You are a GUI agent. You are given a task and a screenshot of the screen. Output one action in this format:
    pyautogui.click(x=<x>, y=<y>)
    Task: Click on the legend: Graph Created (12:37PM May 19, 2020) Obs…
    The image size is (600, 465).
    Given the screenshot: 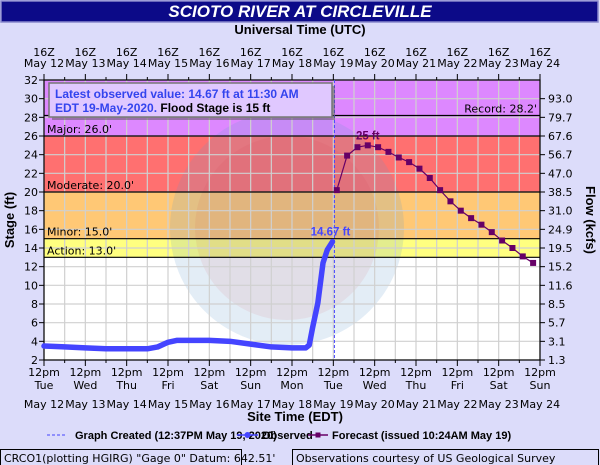 What is the action you would take?
    pyautogui.click(x=279, y=436)
    